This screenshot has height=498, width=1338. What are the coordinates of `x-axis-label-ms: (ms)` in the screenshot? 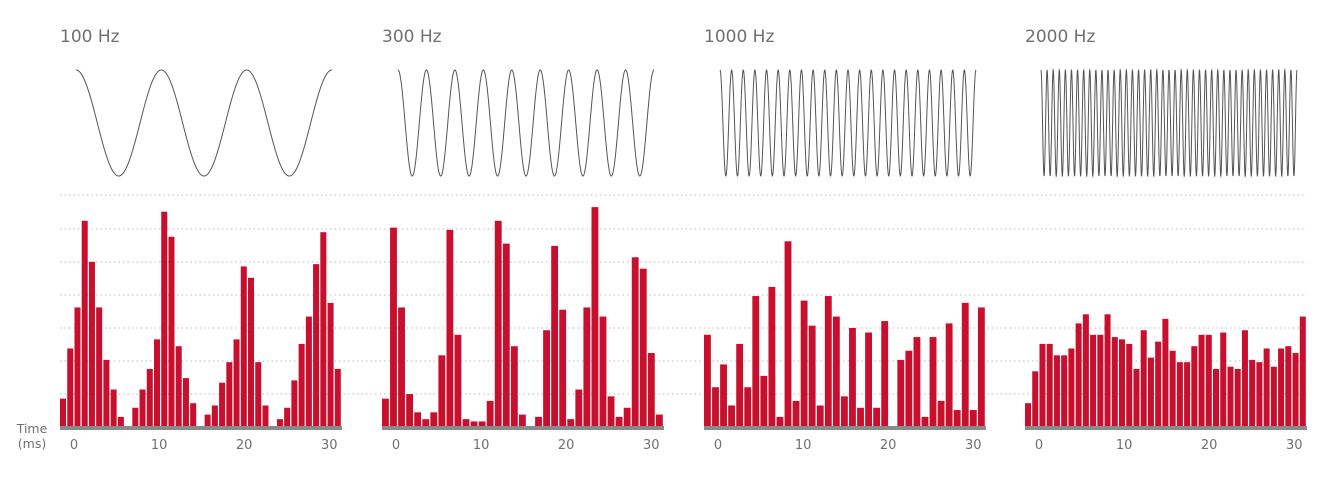 It's located at (32, 443).